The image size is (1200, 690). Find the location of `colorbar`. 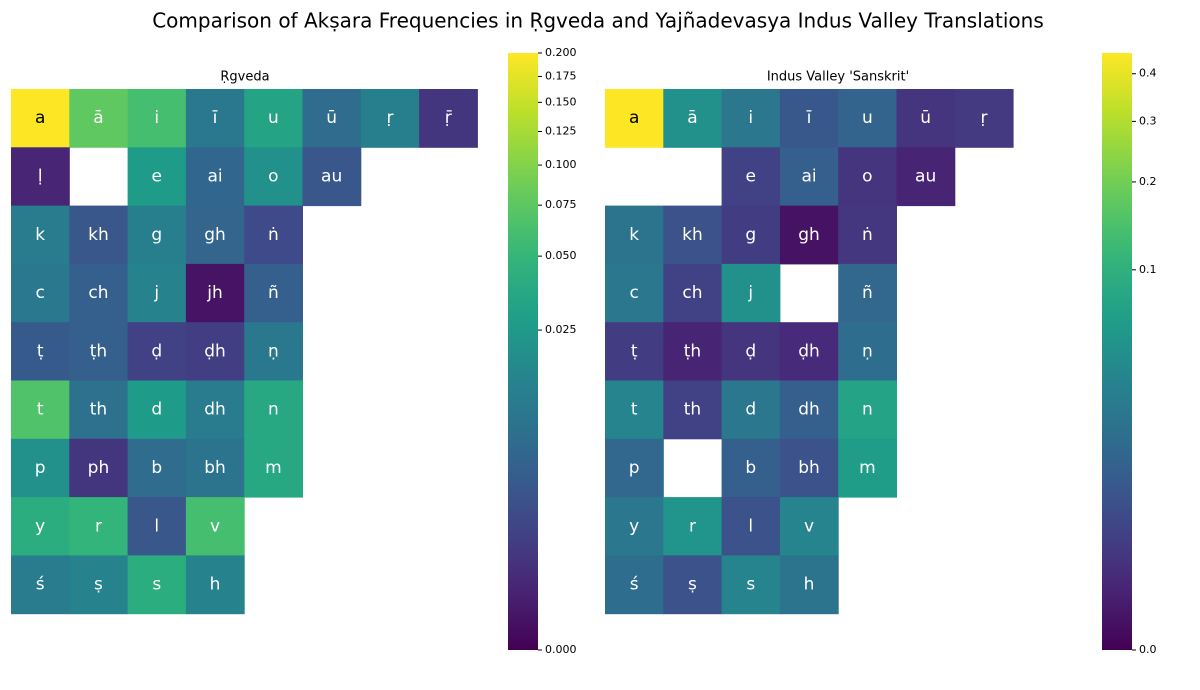

colorbar is located at coordinates (523, 351).